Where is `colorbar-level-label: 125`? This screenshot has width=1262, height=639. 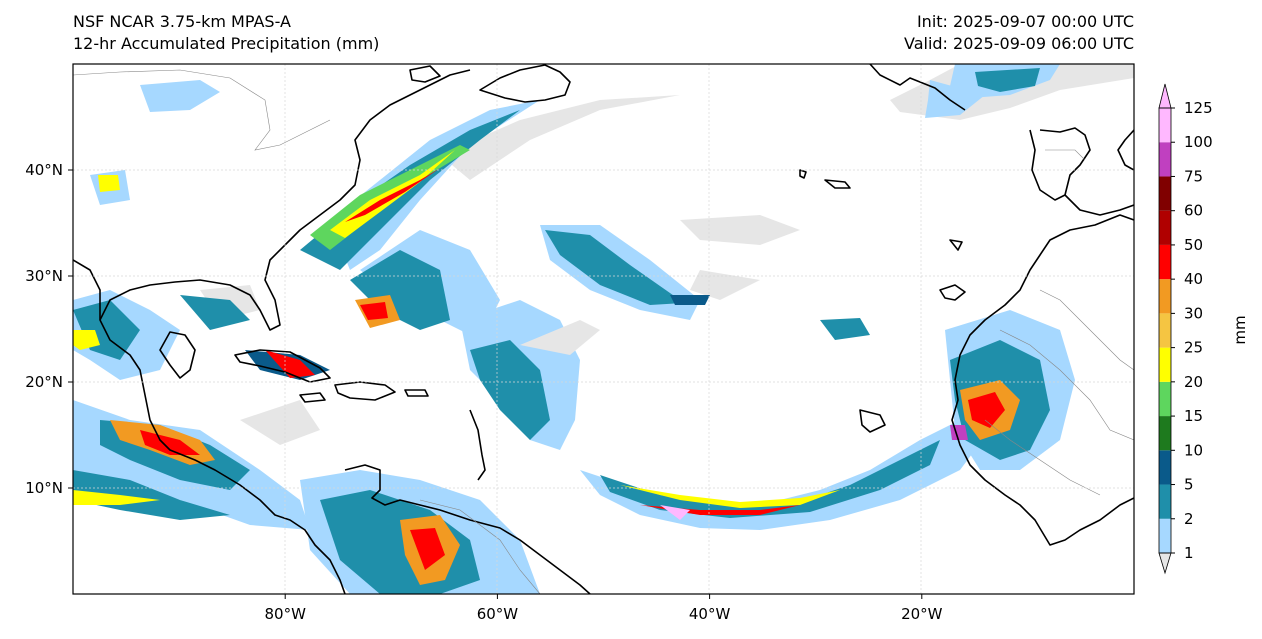 colorbar-level-label: 125 is located at coordinates (1198, 108).